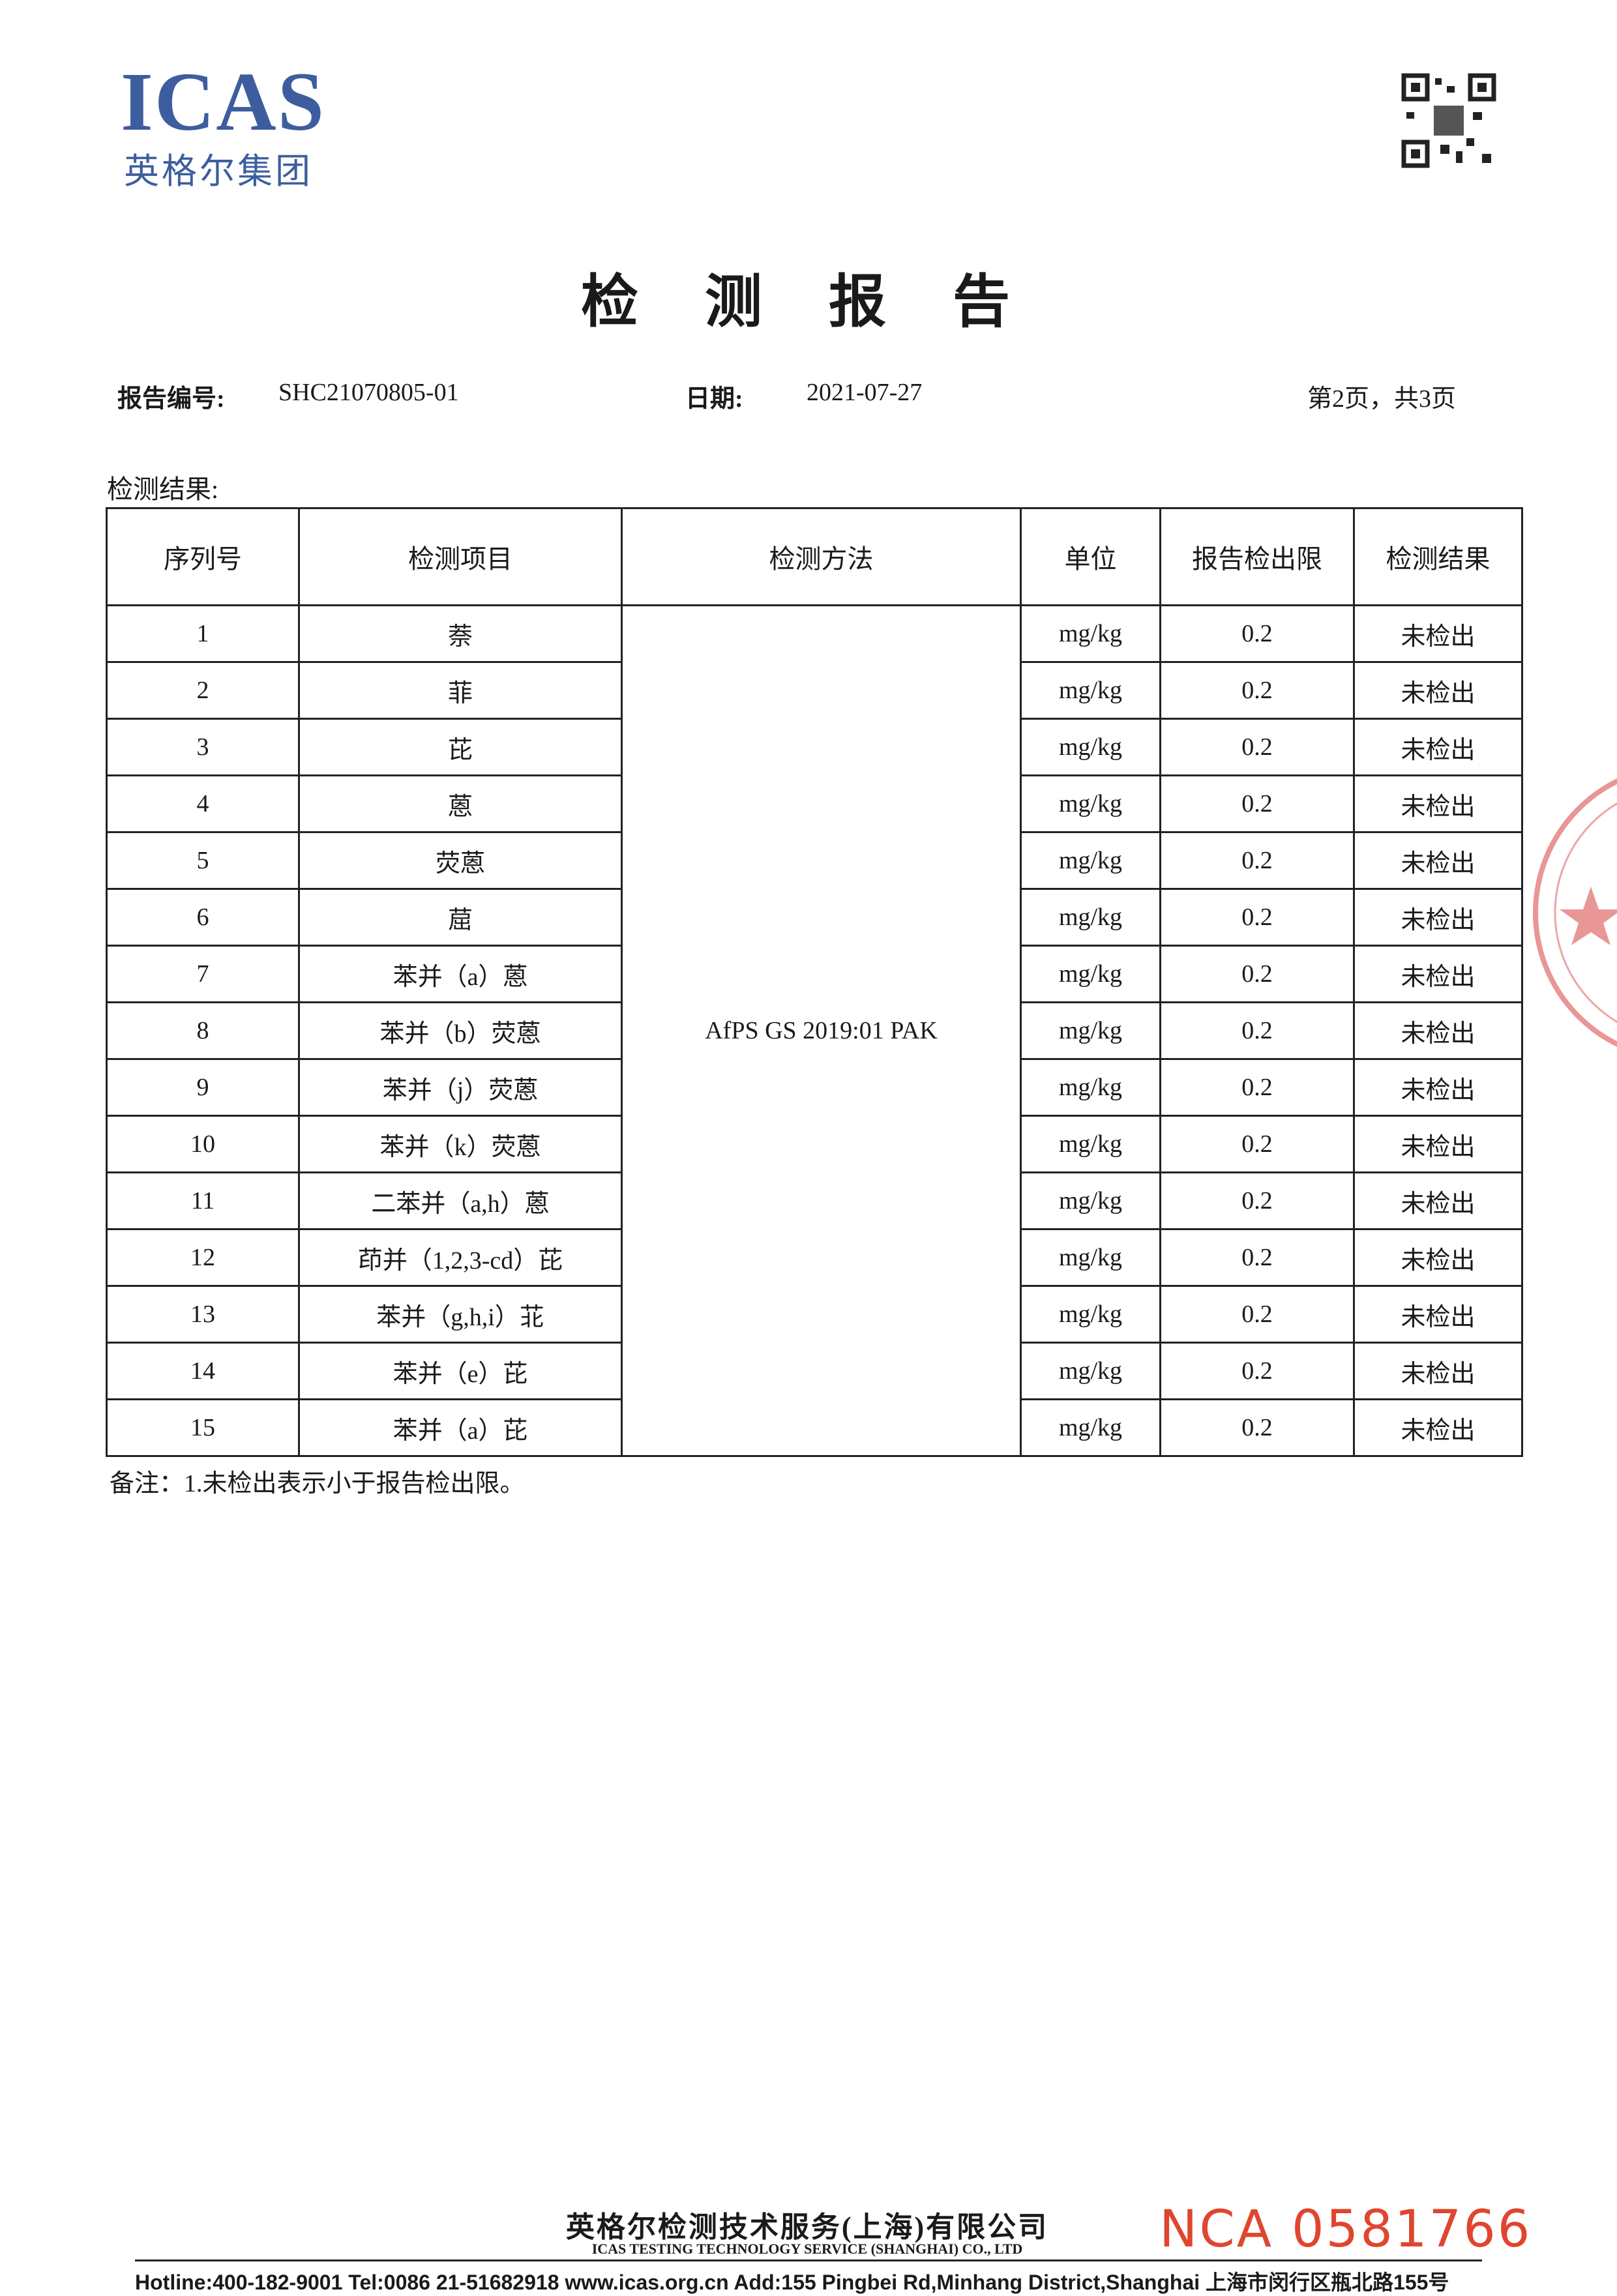 The width and height of the screenshot is (1617, 2296). What do you see at coordinates (203, 974) in the screenshot?
I see `seq-cell: 7` at bounding box center [203, 974].